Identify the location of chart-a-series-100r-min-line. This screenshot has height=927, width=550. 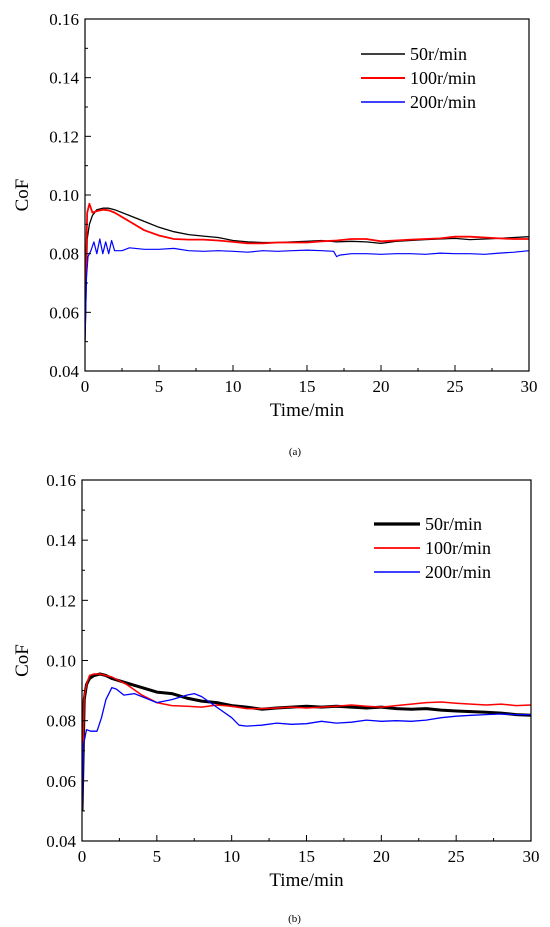
(307, 257).